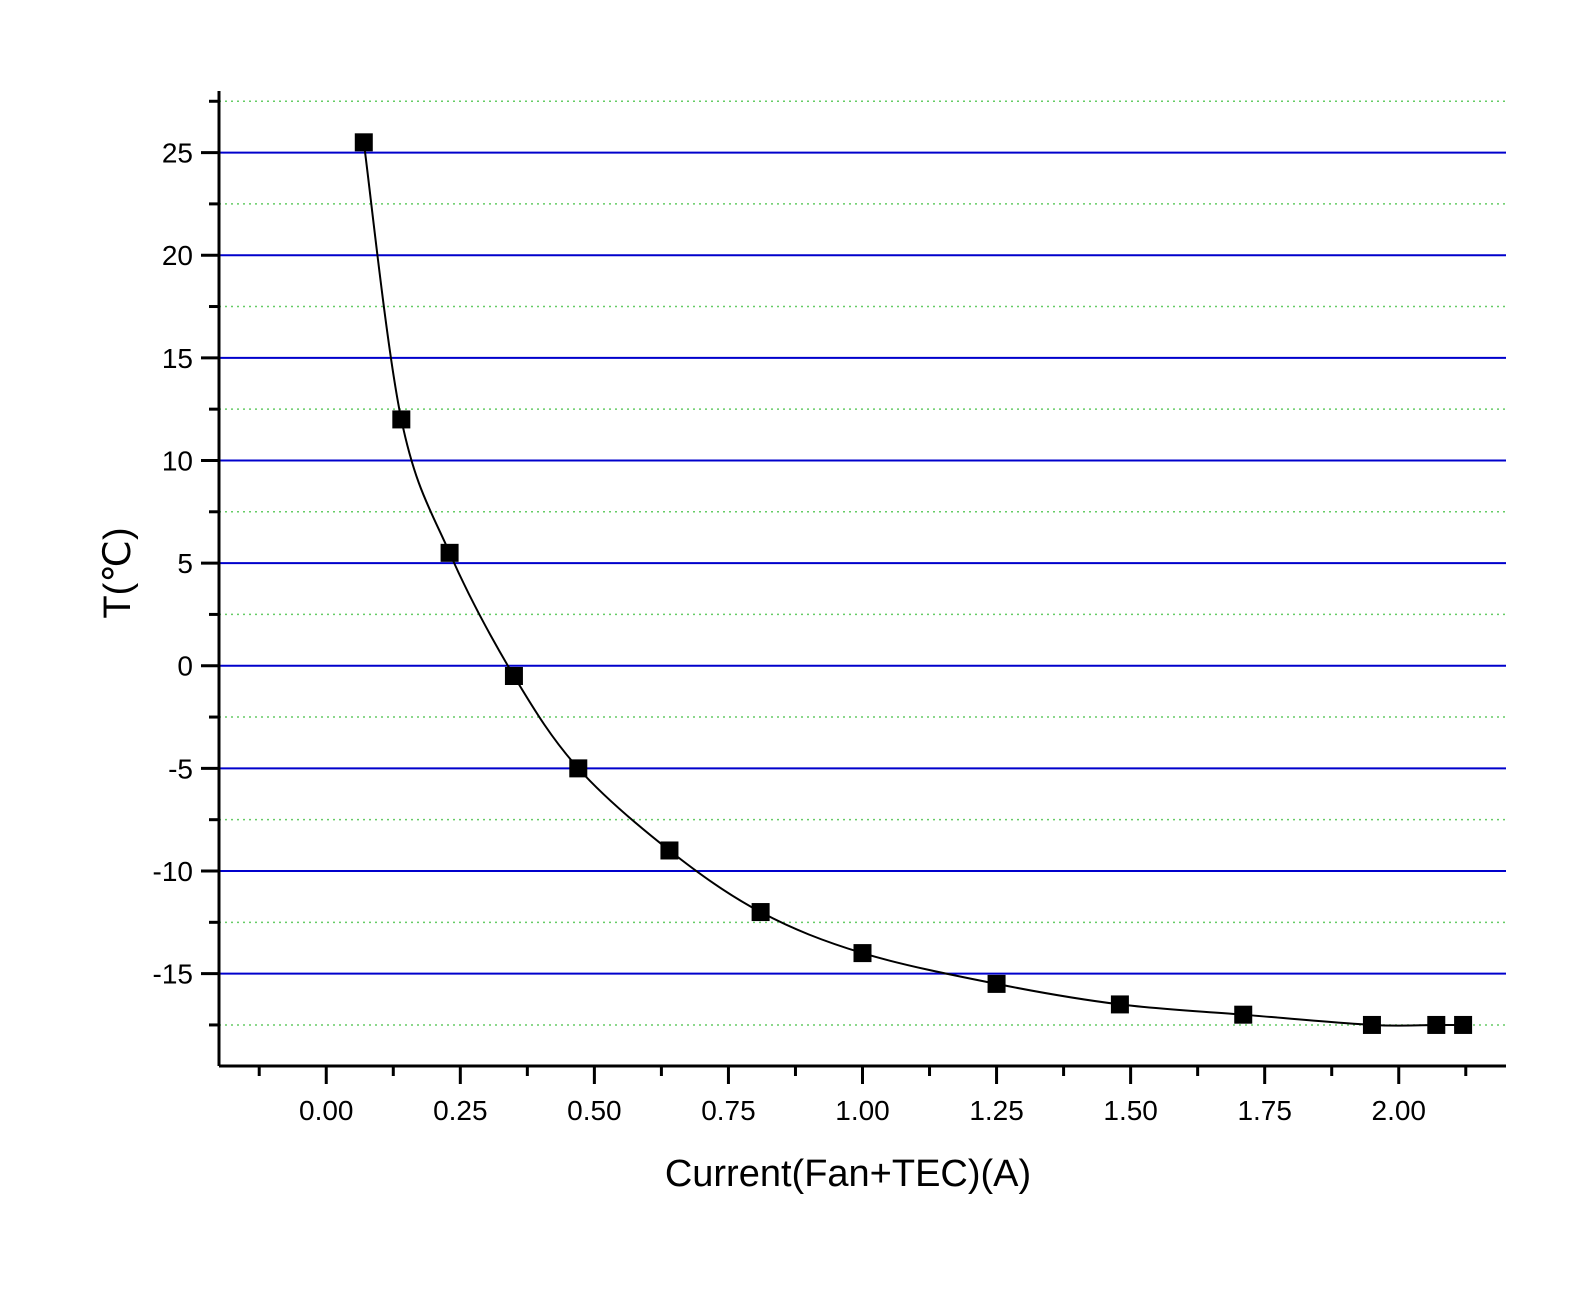 The height and width of the screenshot is (1296, 1589). Describe the element at coordinates (848, 1174) in the screenshot. I see `x-axis-title: Current(Fan+TEC)(A)` at that location.